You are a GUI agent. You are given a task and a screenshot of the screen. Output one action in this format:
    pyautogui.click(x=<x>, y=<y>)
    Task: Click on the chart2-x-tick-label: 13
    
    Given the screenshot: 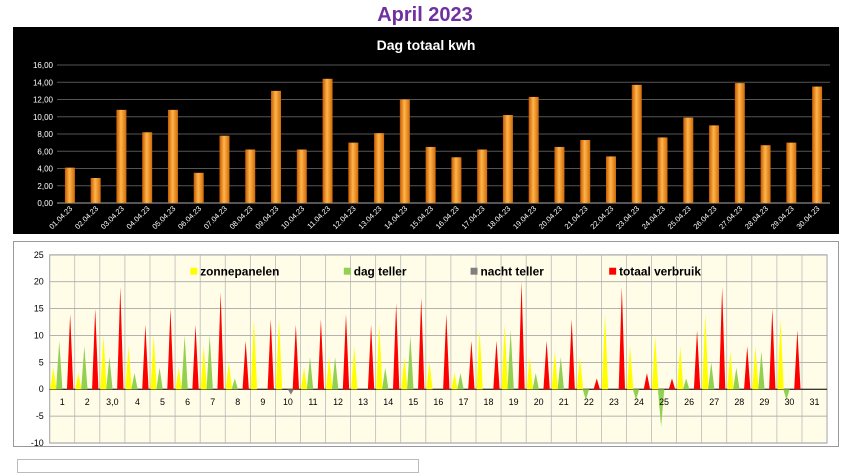 What is the action you would take?
    pyautogui.click(x=363, y=402)
    